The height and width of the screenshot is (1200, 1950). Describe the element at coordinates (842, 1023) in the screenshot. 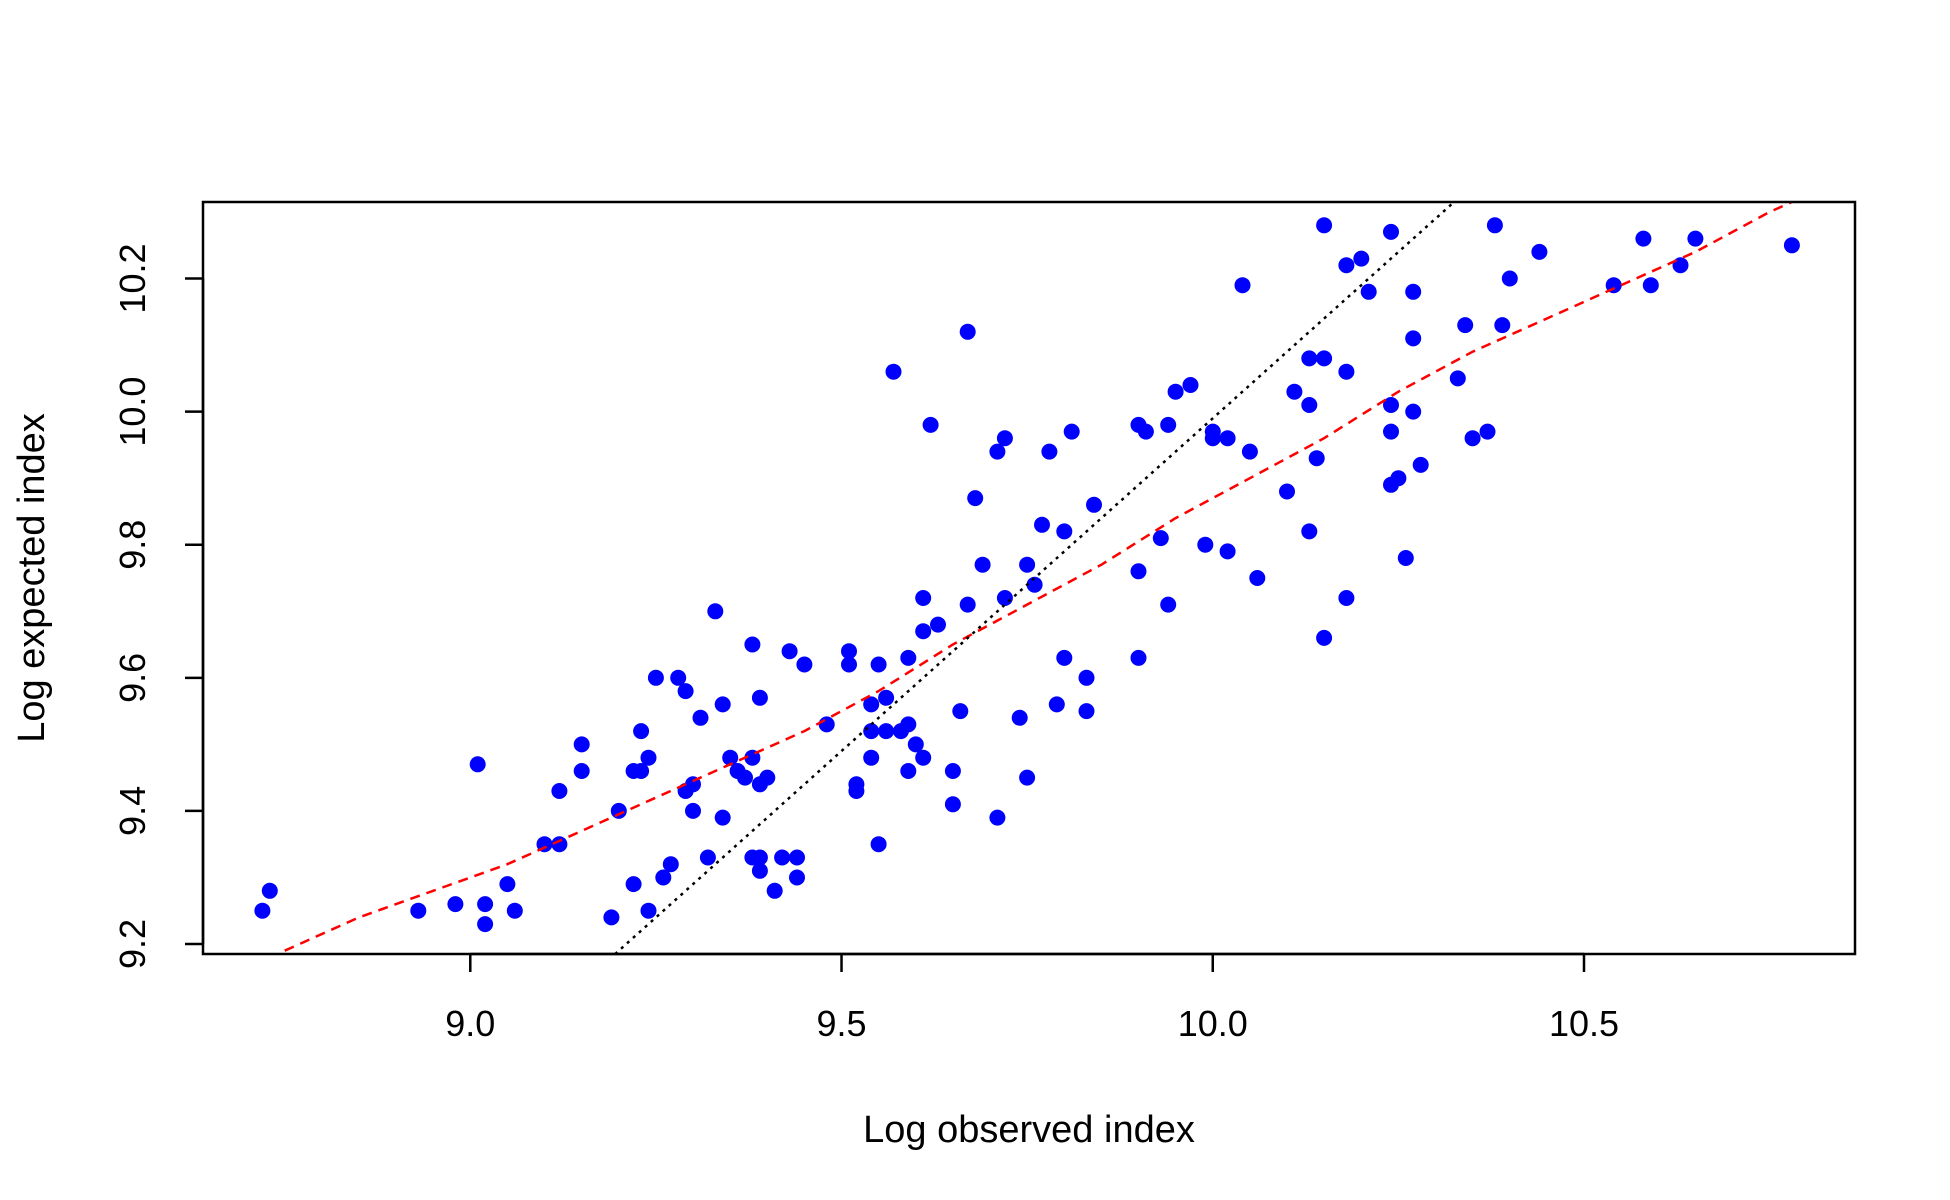

I see `x-tick-label: 9.5` at that location.